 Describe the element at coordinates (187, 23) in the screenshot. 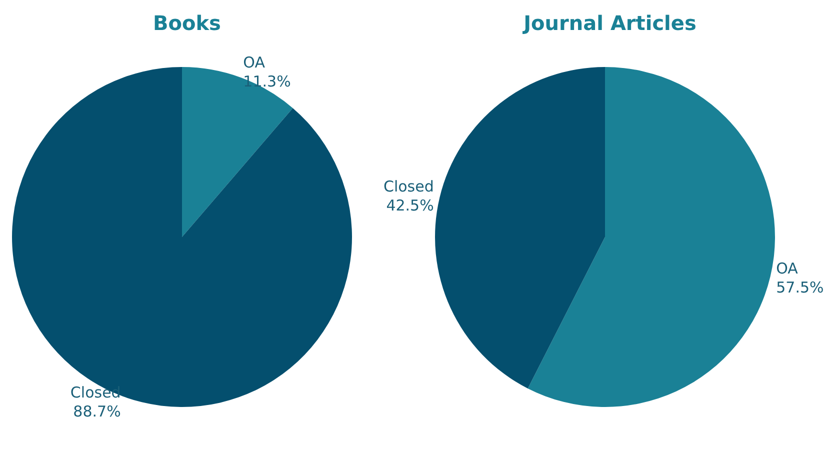

I see `chart-title: Books` at that location.